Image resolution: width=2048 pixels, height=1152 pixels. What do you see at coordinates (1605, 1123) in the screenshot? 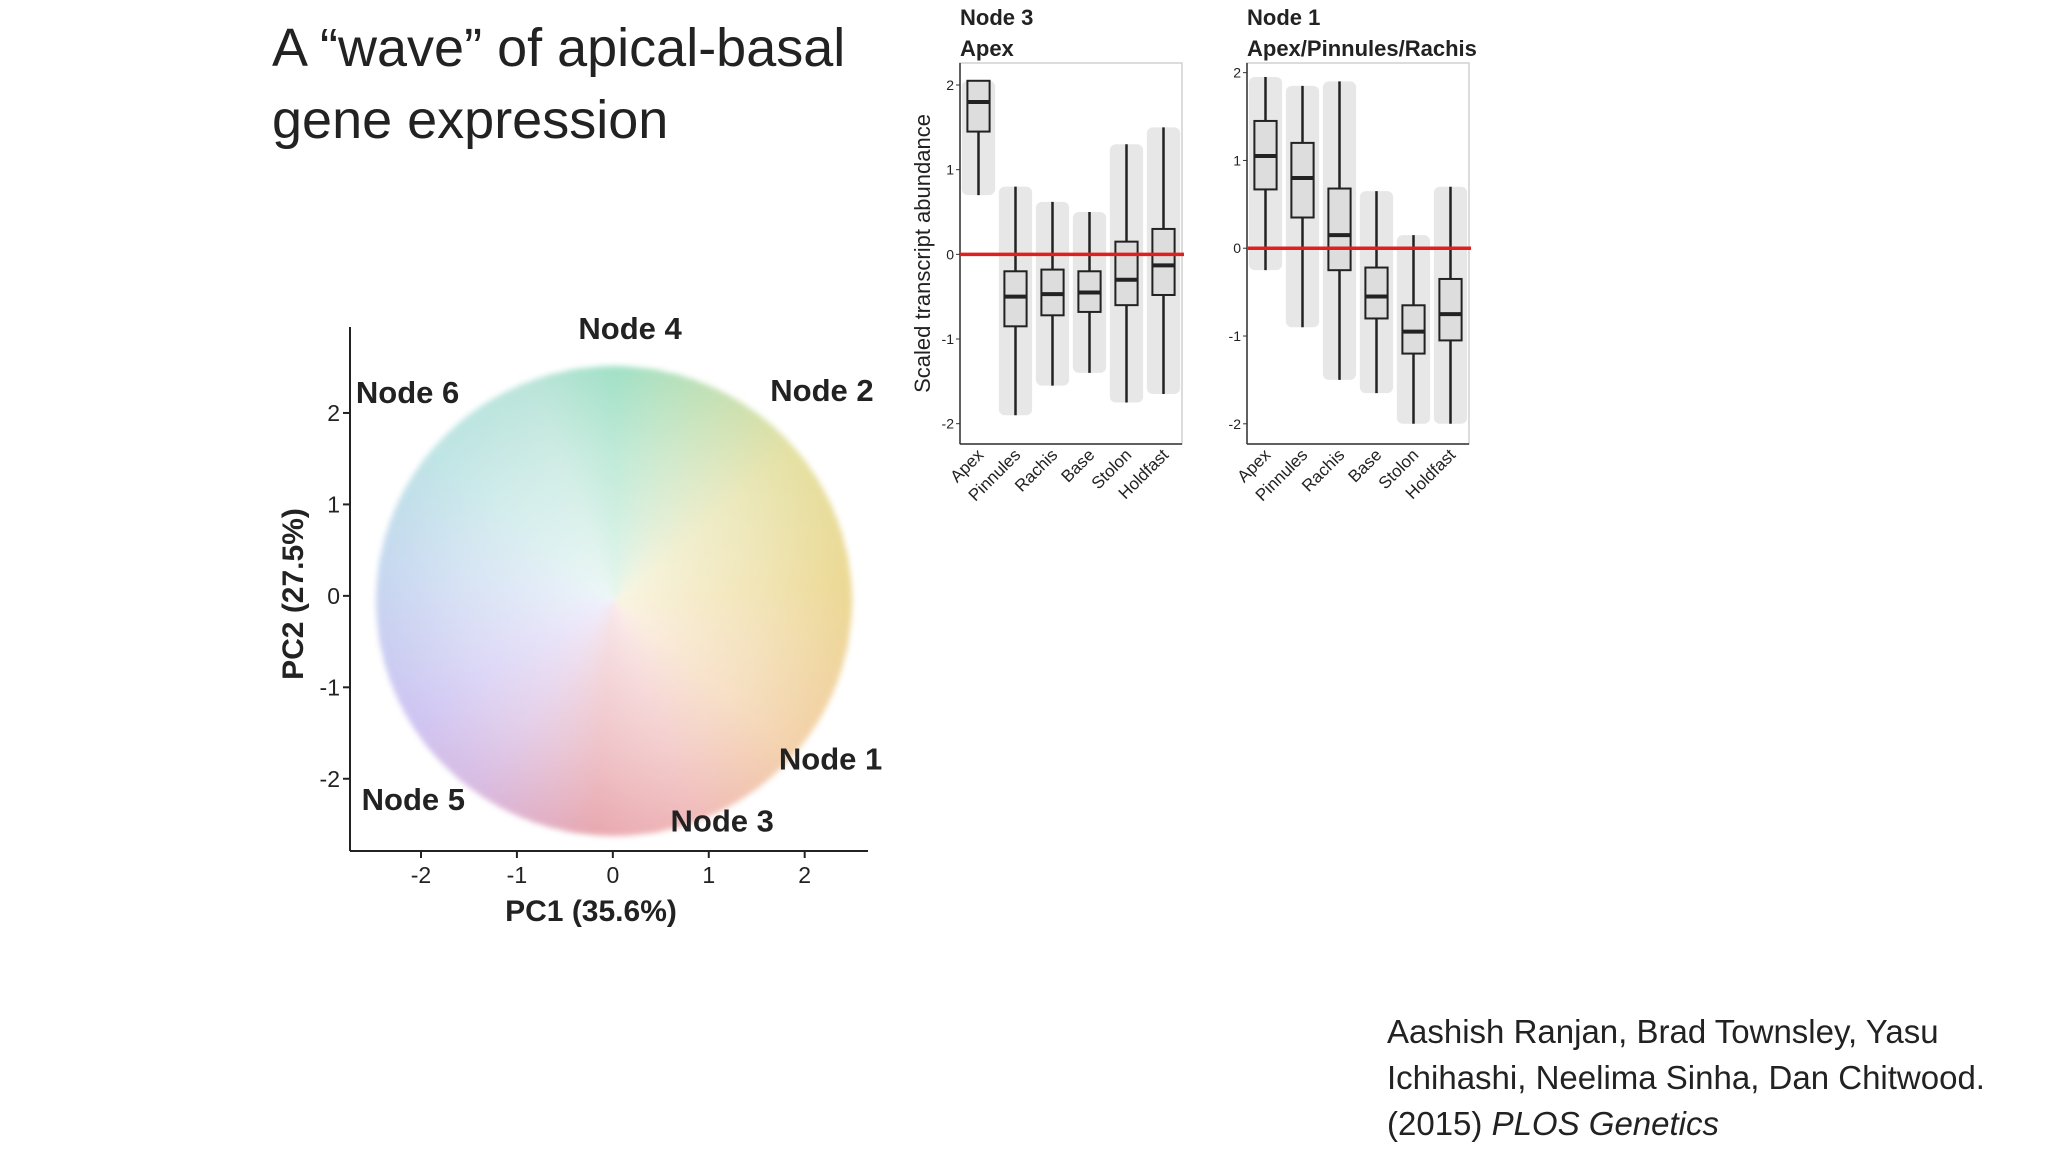
I see `citation-journal: PLOS Genetics` at bounding box center [1605, 1123].